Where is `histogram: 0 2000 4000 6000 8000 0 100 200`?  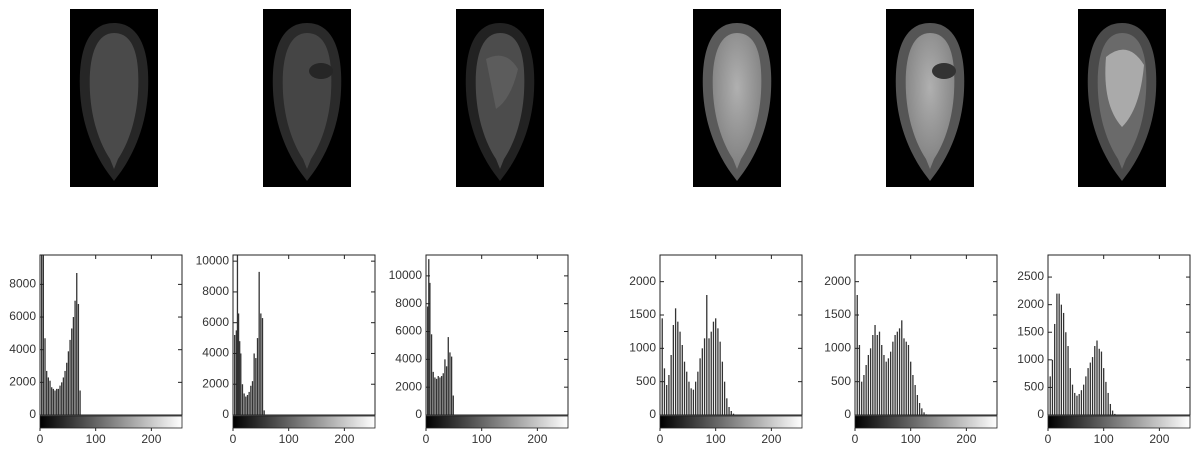
histogram: 0 2000 4000 6000 8000 0 100 200 is located at coordinates (96, 350).